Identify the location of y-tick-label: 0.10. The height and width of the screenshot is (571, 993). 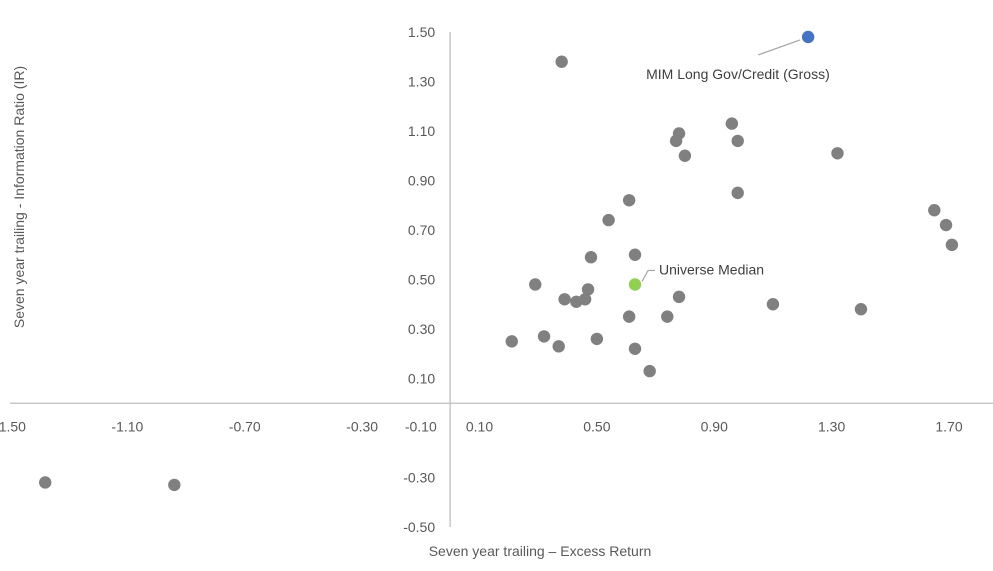
(421, 379).